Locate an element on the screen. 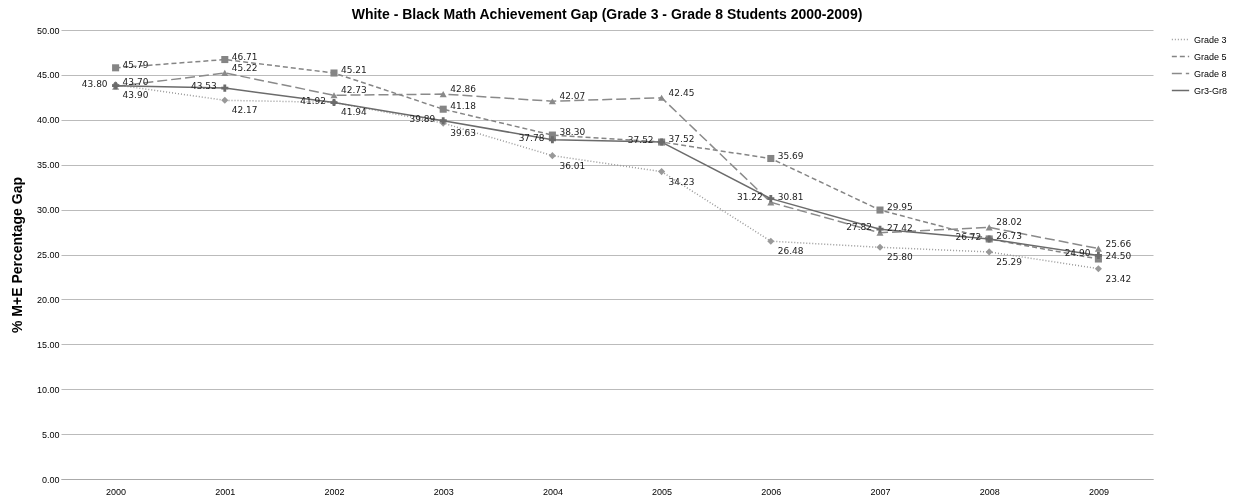 The height and width of the screenshot is (504, 1238). y-tick-label: 25.00 is located at coordinates (48, 255).